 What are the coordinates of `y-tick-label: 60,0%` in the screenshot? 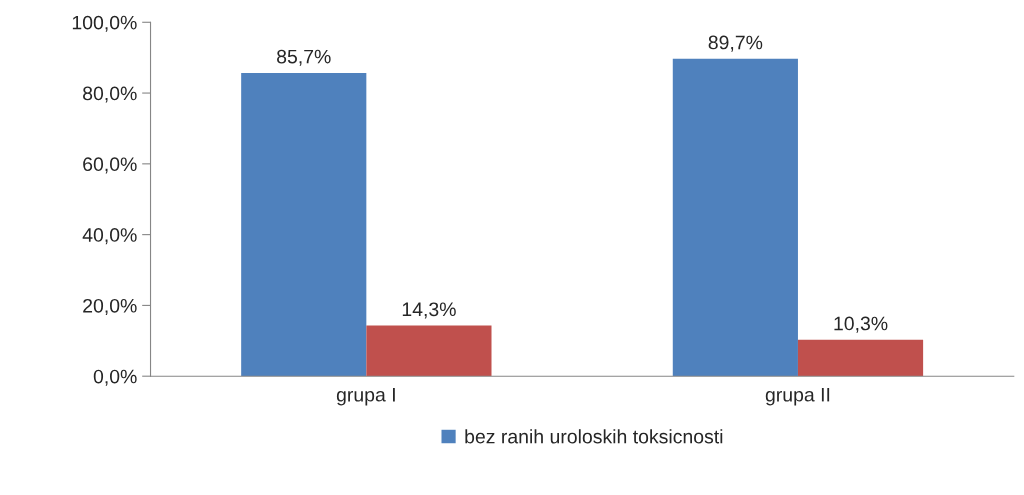 It's located at (110, 165).